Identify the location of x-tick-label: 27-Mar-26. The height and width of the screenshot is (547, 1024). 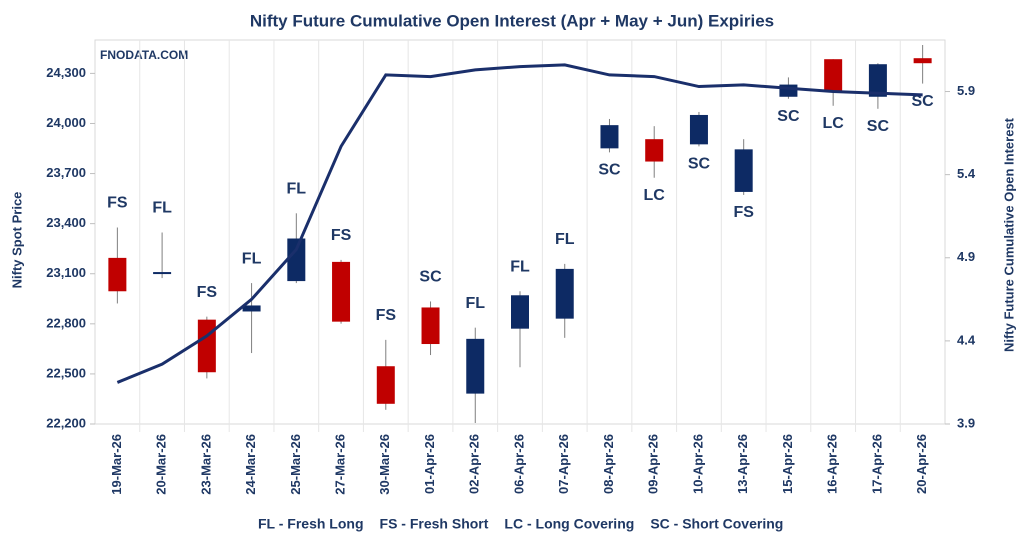
(339, 464).